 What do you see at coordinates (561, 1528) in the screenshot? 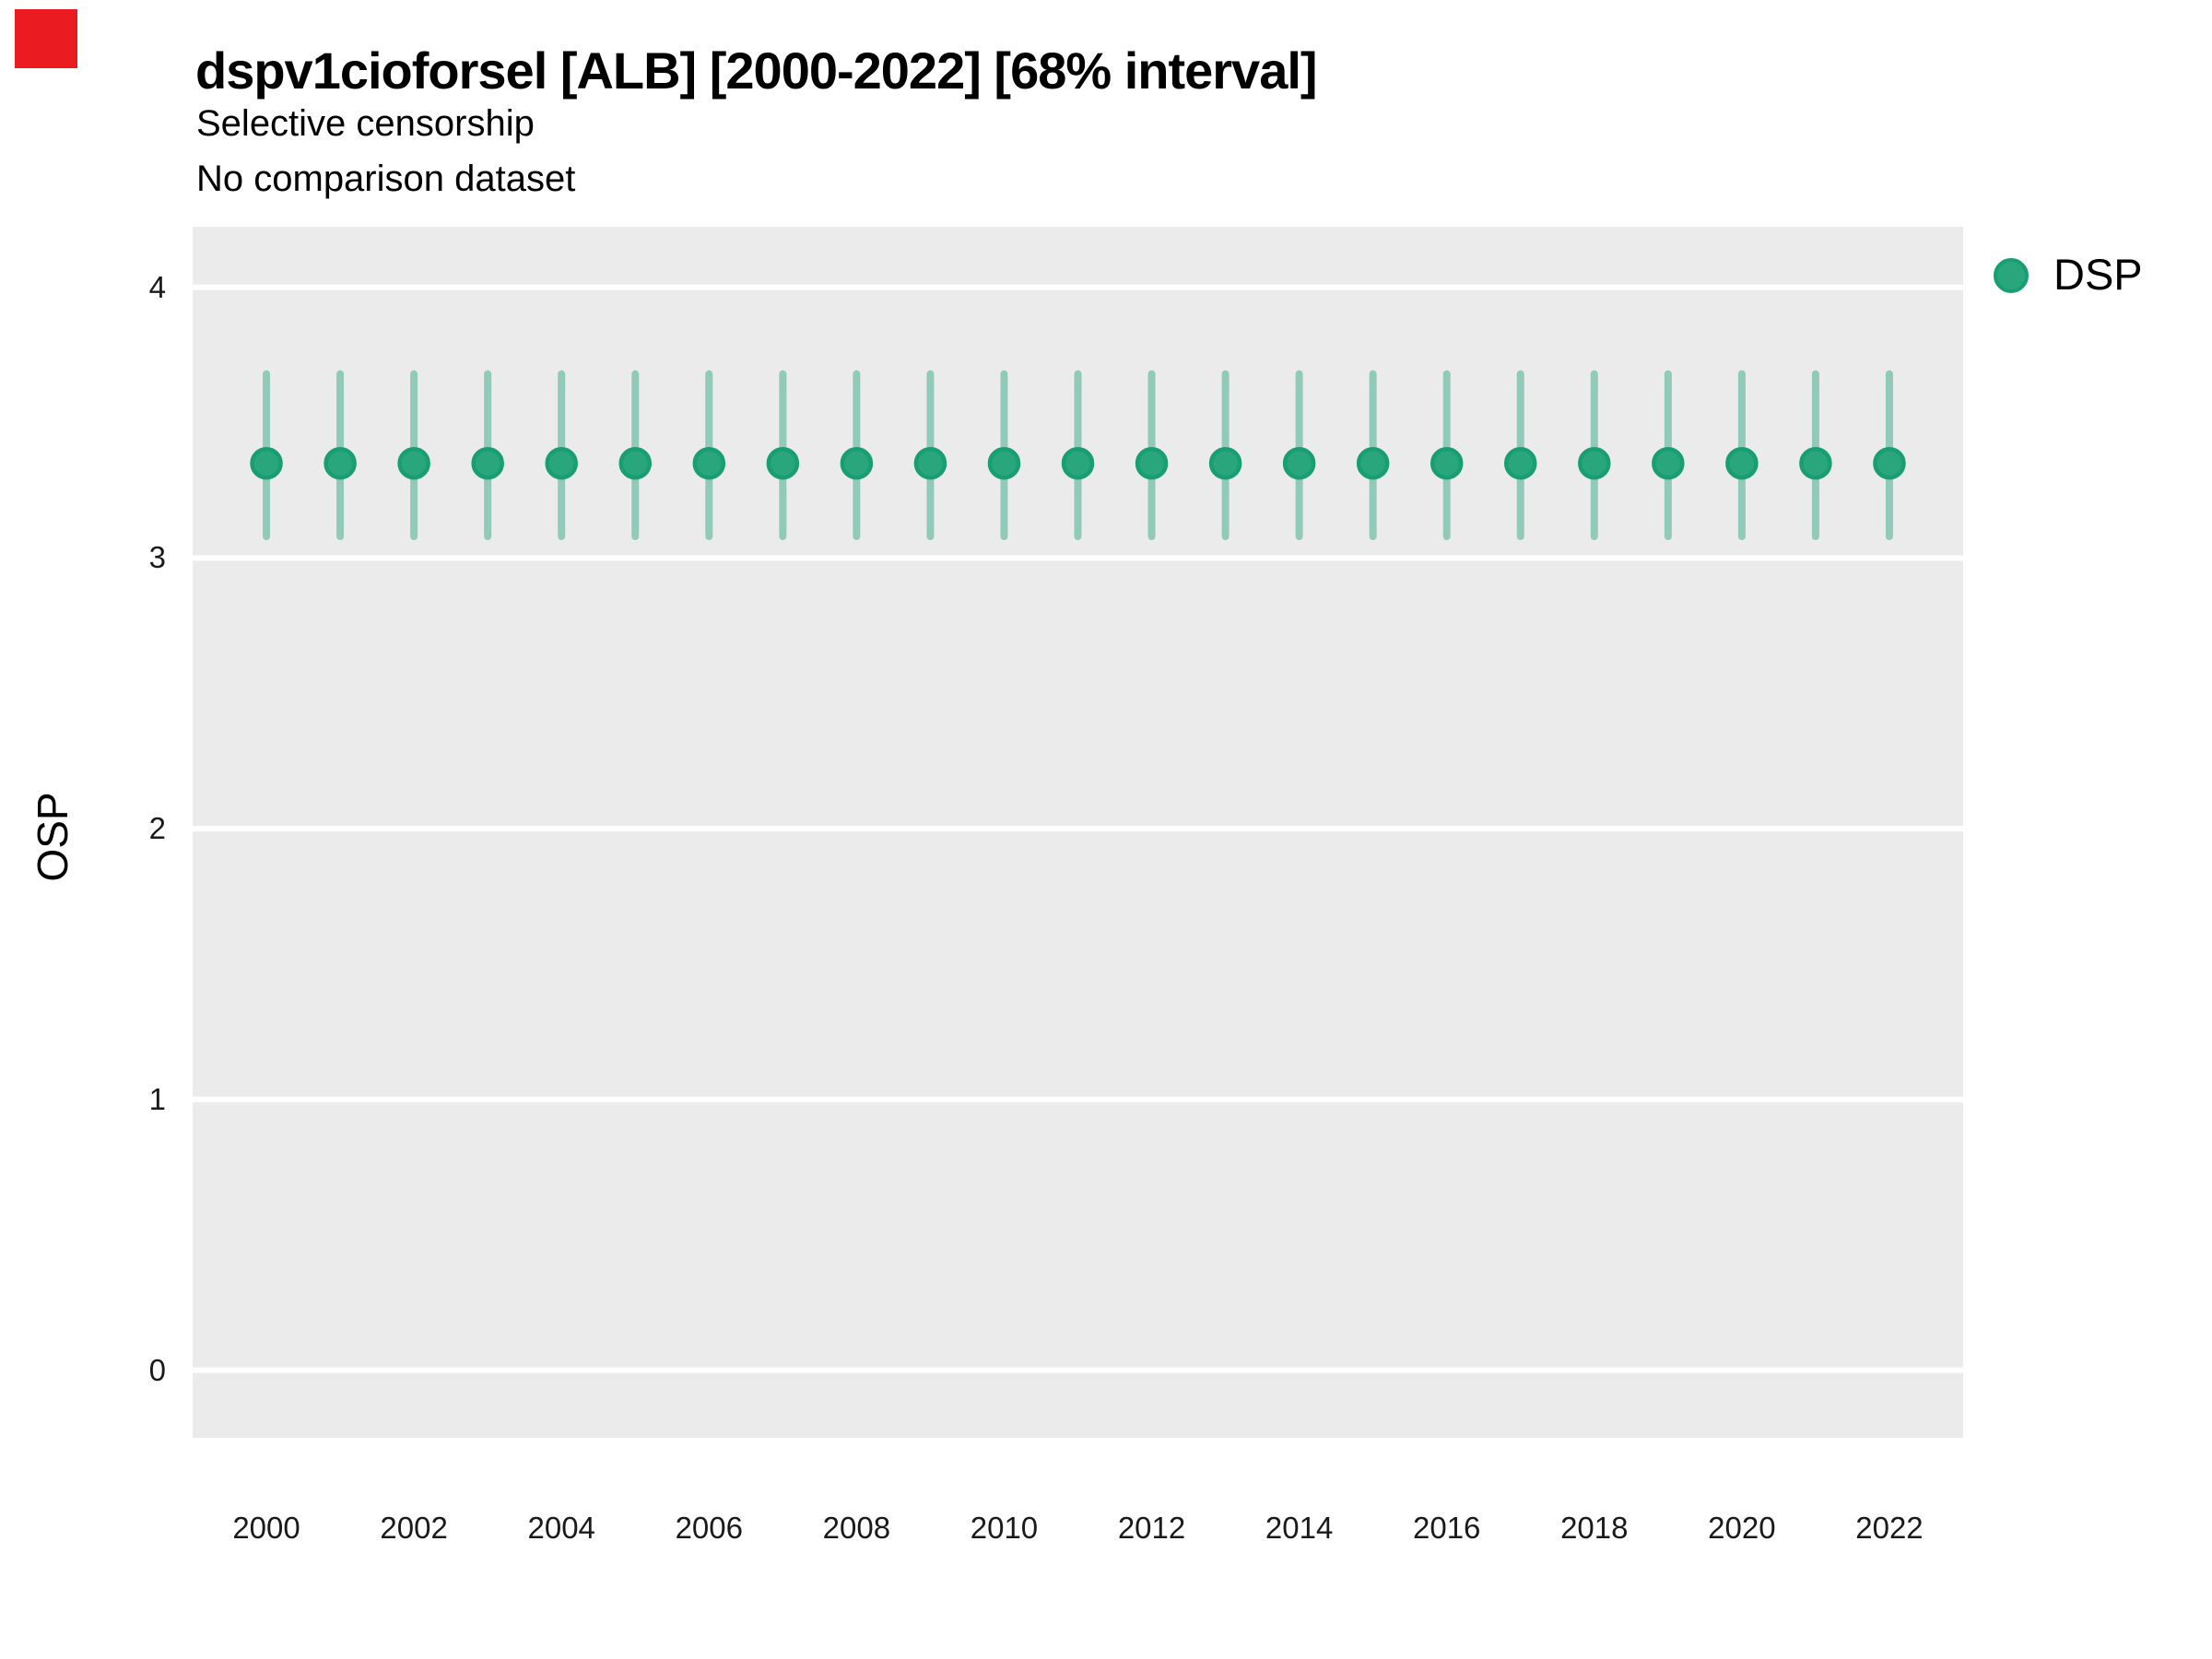
I see `x-tick-label: 2004` at bounding box center [561, 1528].